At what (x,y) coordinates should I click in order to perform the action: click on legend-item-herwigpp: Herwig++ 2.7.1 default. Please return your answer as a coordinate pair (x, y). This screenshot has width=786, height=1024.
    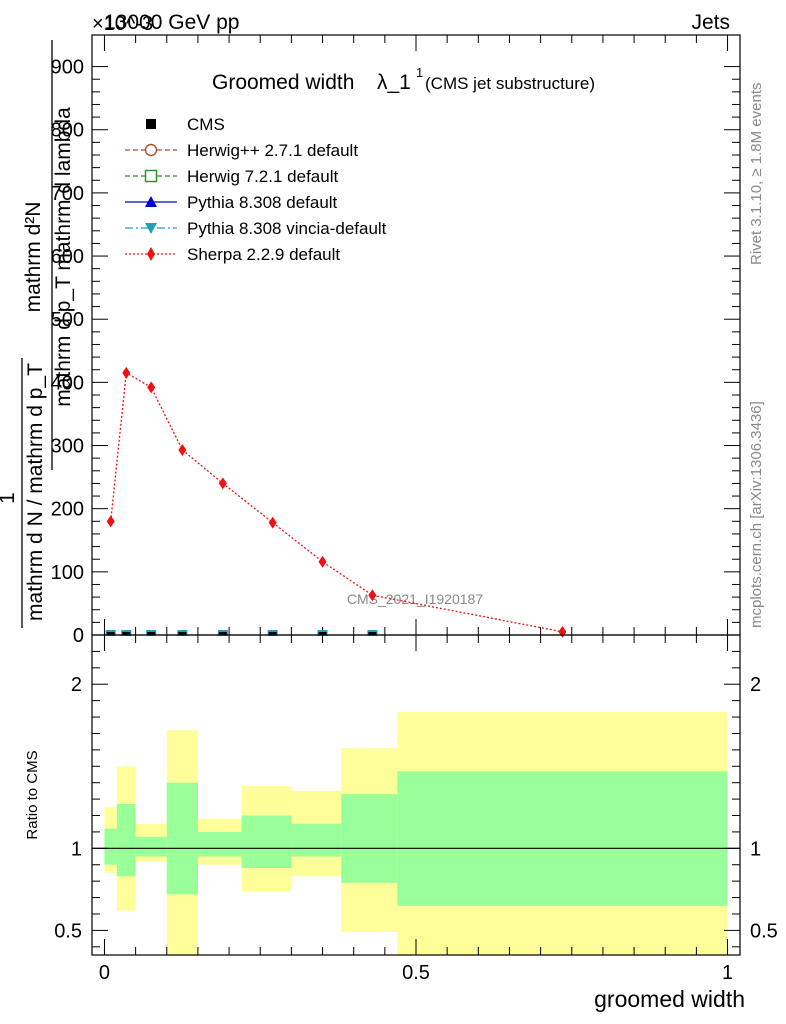
    Looking at the image, I should click on (241, 150).